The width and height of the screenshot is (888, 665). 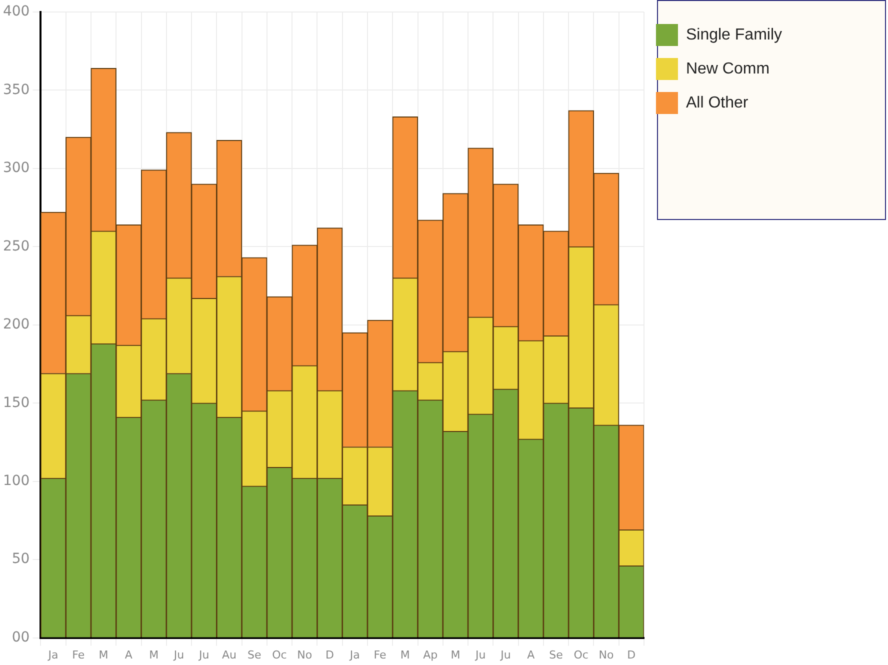 I want to click on x-tick-label: Ap, so click(x=430, y=655).